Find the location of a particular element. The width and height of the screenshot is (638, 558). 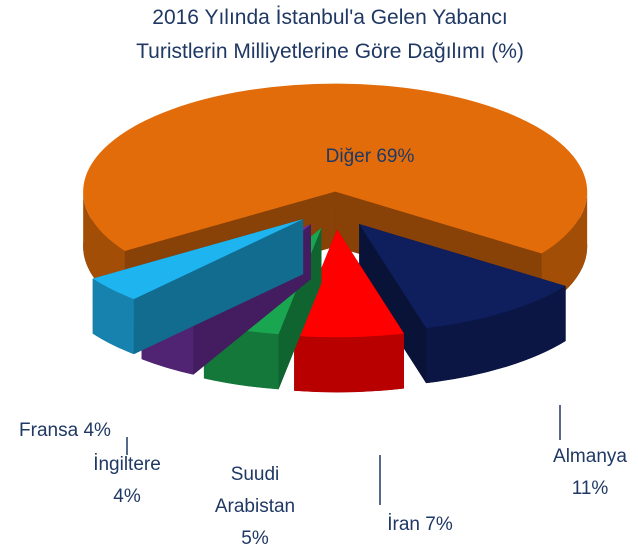

data-label: Diğer 69% is located at coordinates (370, 156).